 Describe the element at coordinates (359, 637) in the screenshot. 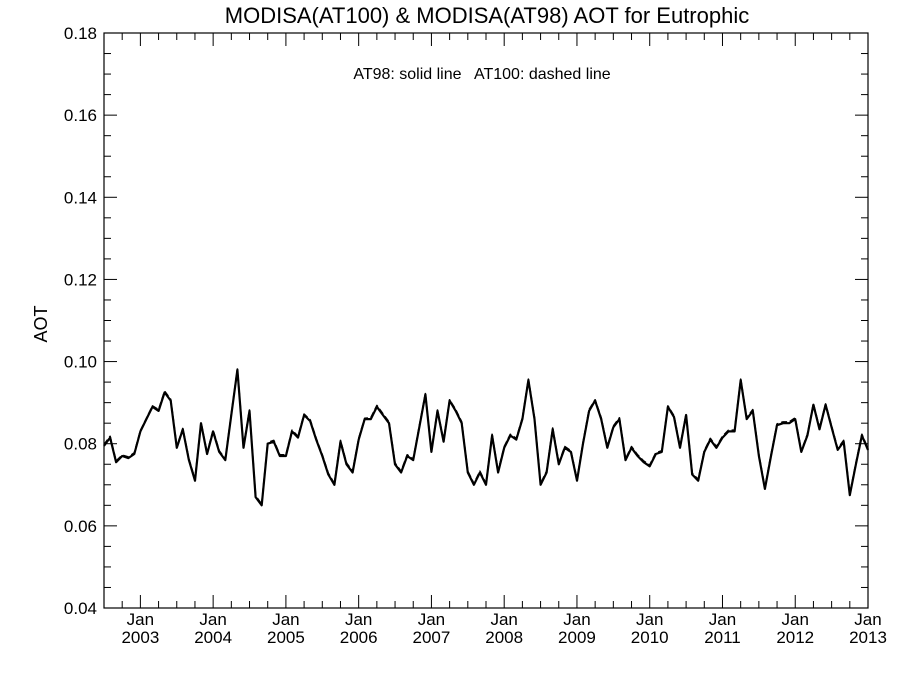

I see `x-tick-year-label: 2006` at that location.